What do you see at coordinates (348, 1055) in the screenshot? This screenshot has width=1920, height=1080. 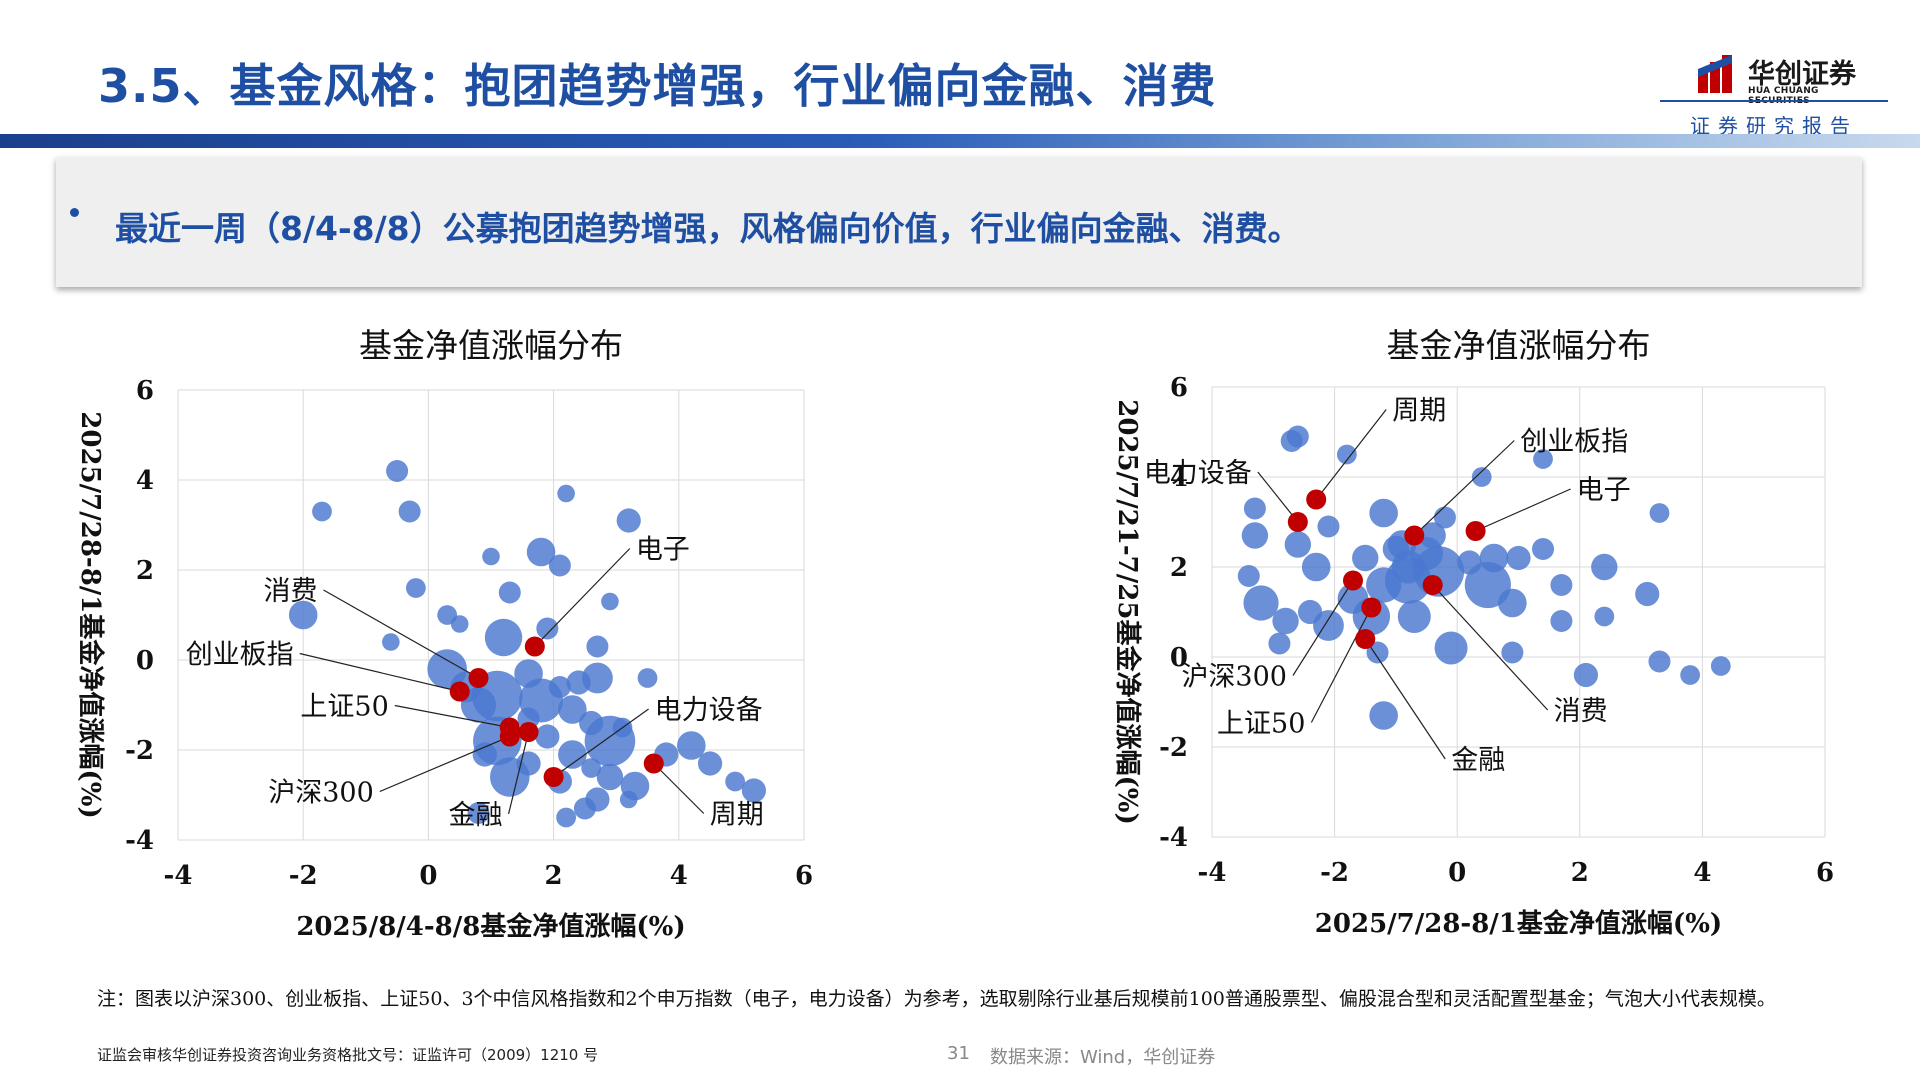 I see `certification-text: 证监会审核华创证券投资咨询业务资格批文号：证监许可（2009）1210 号` at bounding box center [348, 1055].